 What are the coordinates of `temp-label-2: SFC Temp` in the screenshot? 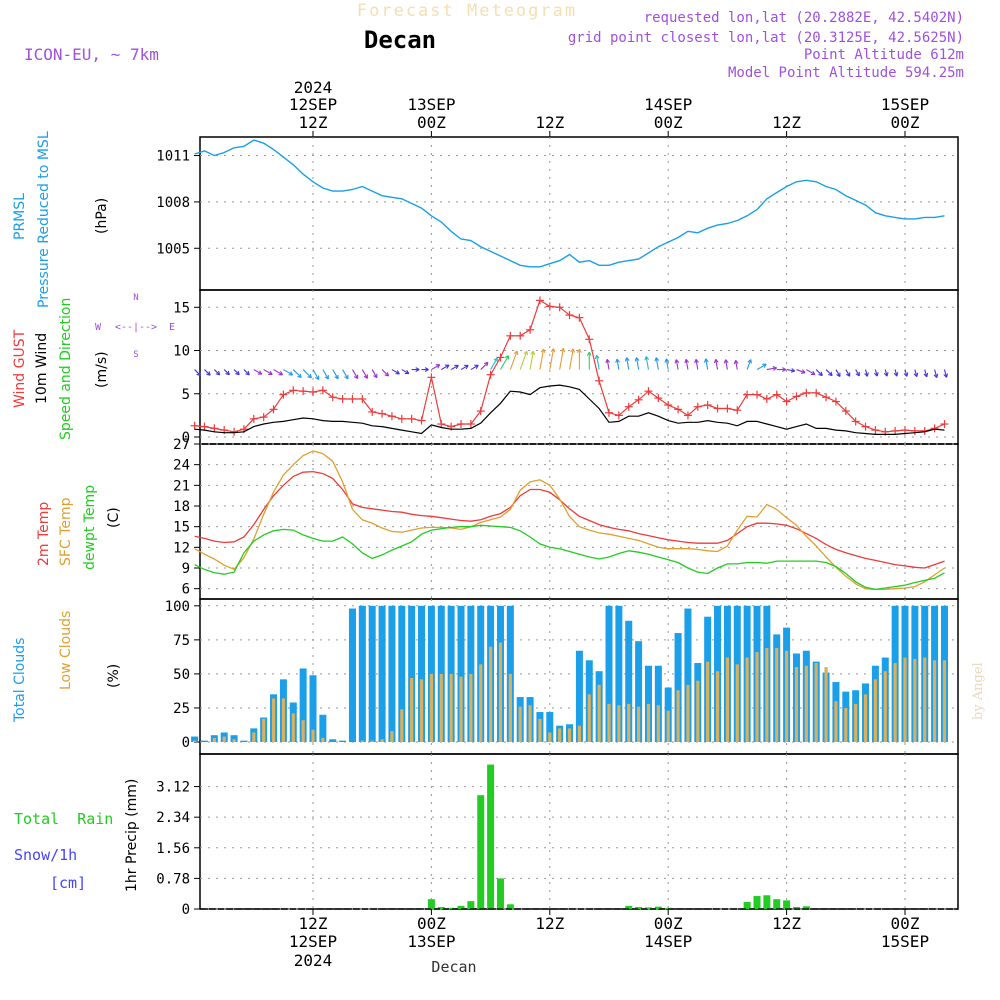 It's located at (66, 531).